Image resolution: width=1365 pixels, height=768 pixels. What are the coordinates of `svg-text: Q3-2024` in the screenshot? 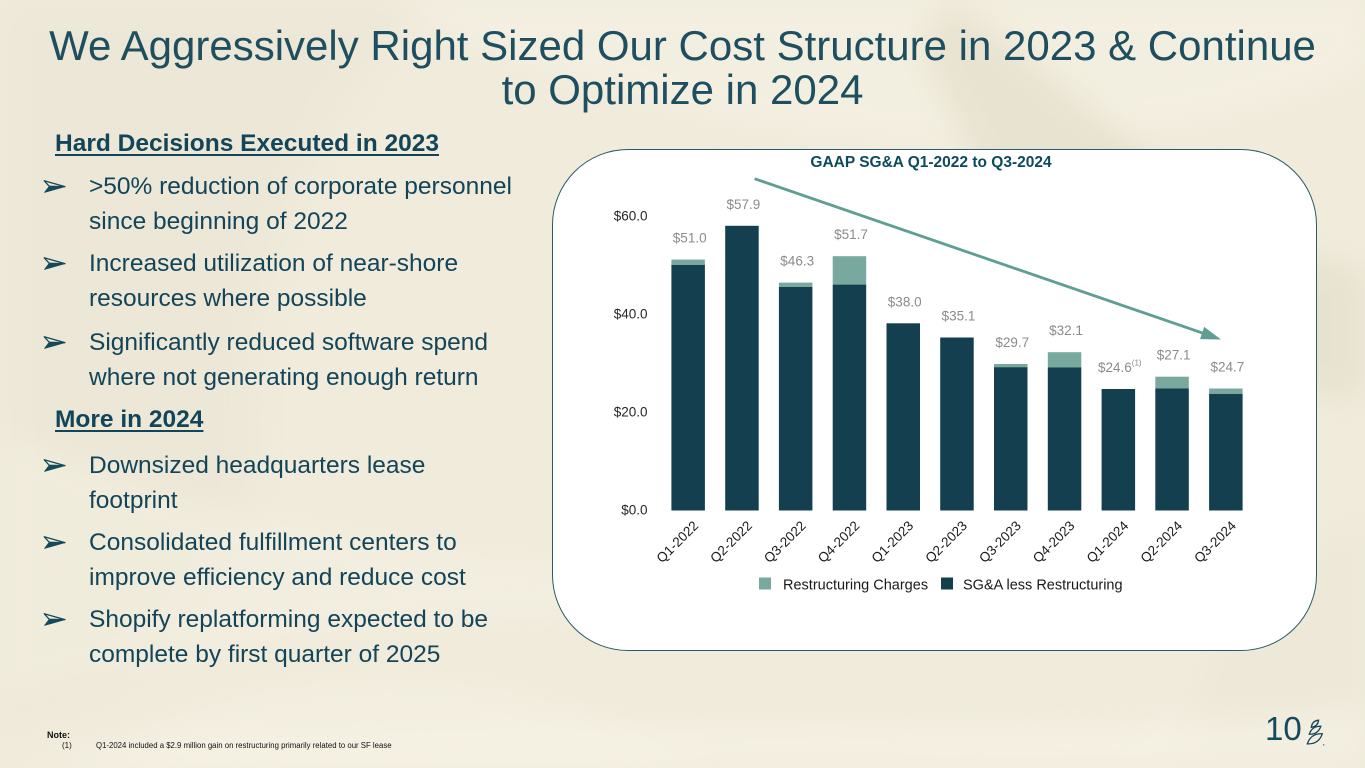 It's located at (1215, 542).